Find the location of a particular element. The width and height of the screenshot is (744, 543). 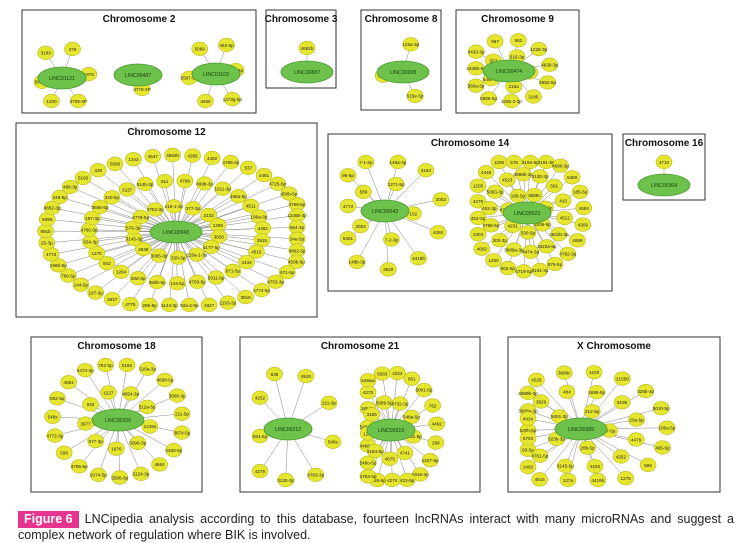

mirna-label: 4685-5p is located at coordinates (377, 480).